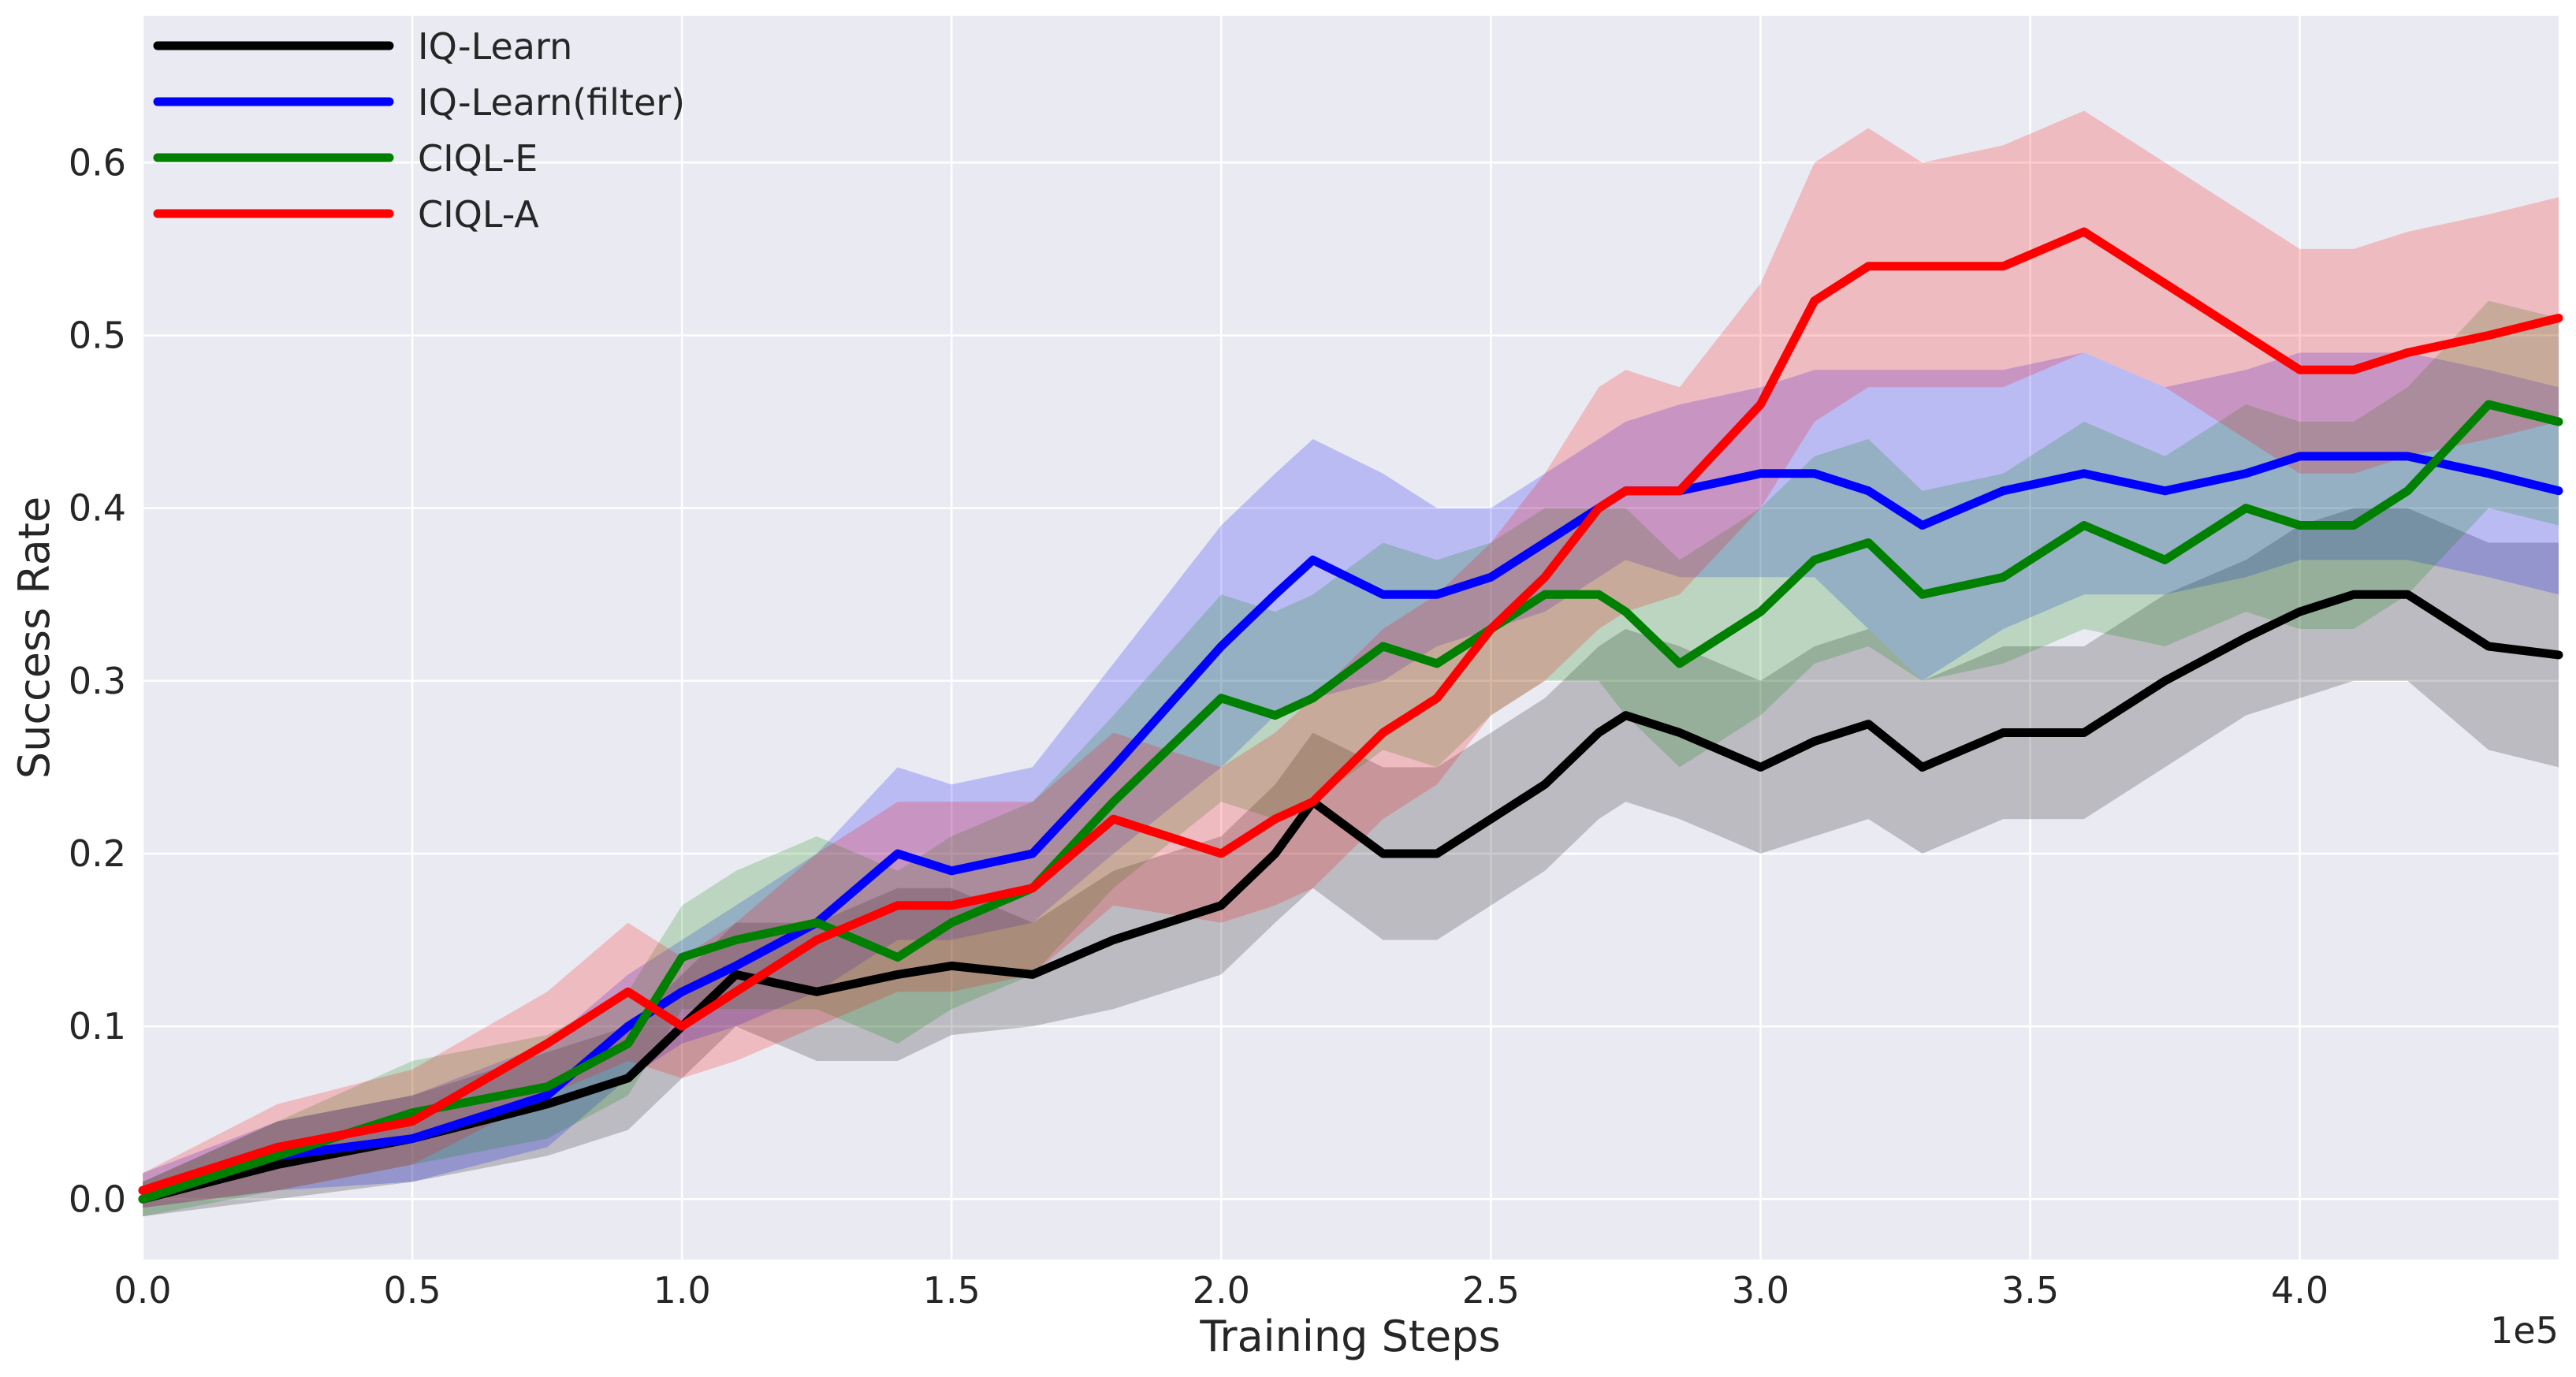 The height and width of the screenshot is (1377, 2576). What do you see at coordinates (362, 46) in the screenshot?
I see `legend-item: IQ-Learn` at bounding box center [362, 46].